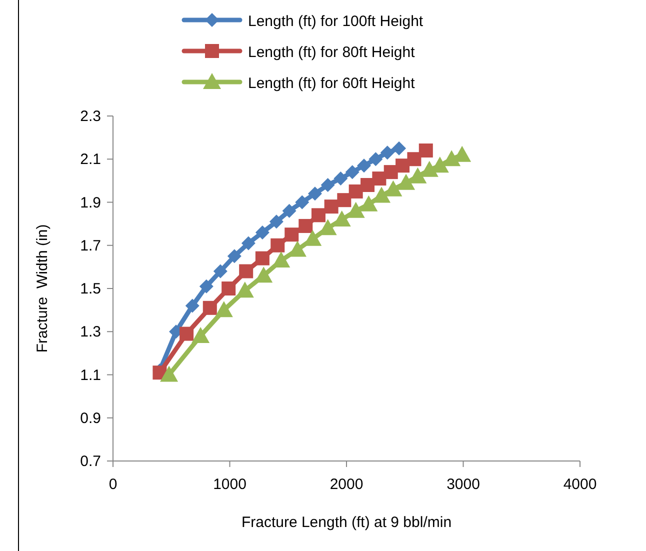 The height and width of the screenshot is (551, 646). Describe the element at coordinates (347, 484) in the screenshot. I see `x-tick-label: 2000` at that location.